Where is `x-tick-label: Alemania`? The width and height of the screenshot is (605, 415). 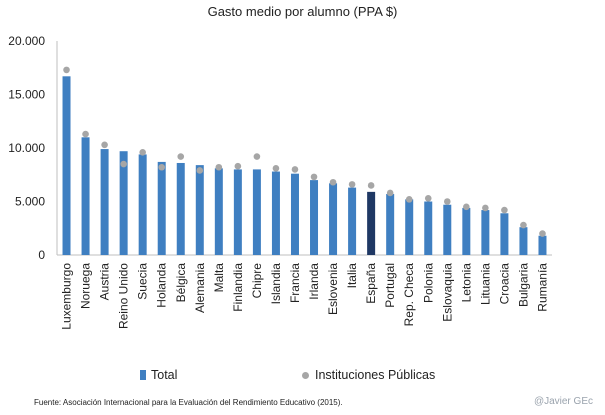 x-tick-label: Alemania is located at coordinates (200, 288).